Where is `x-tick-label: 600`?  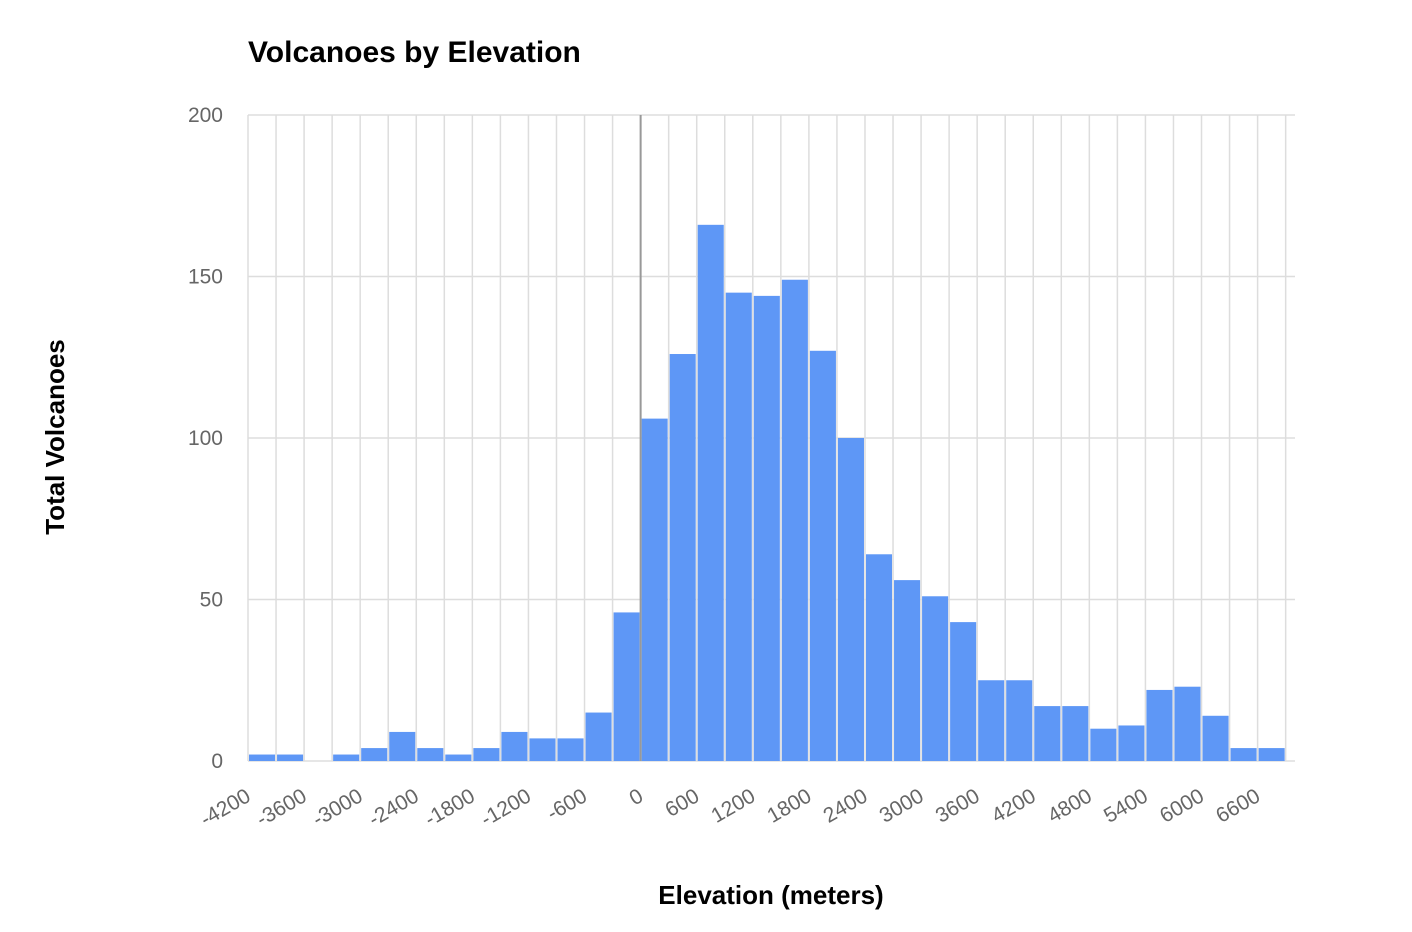
x-tick-label: 600 is located at coordinates (682, 802).